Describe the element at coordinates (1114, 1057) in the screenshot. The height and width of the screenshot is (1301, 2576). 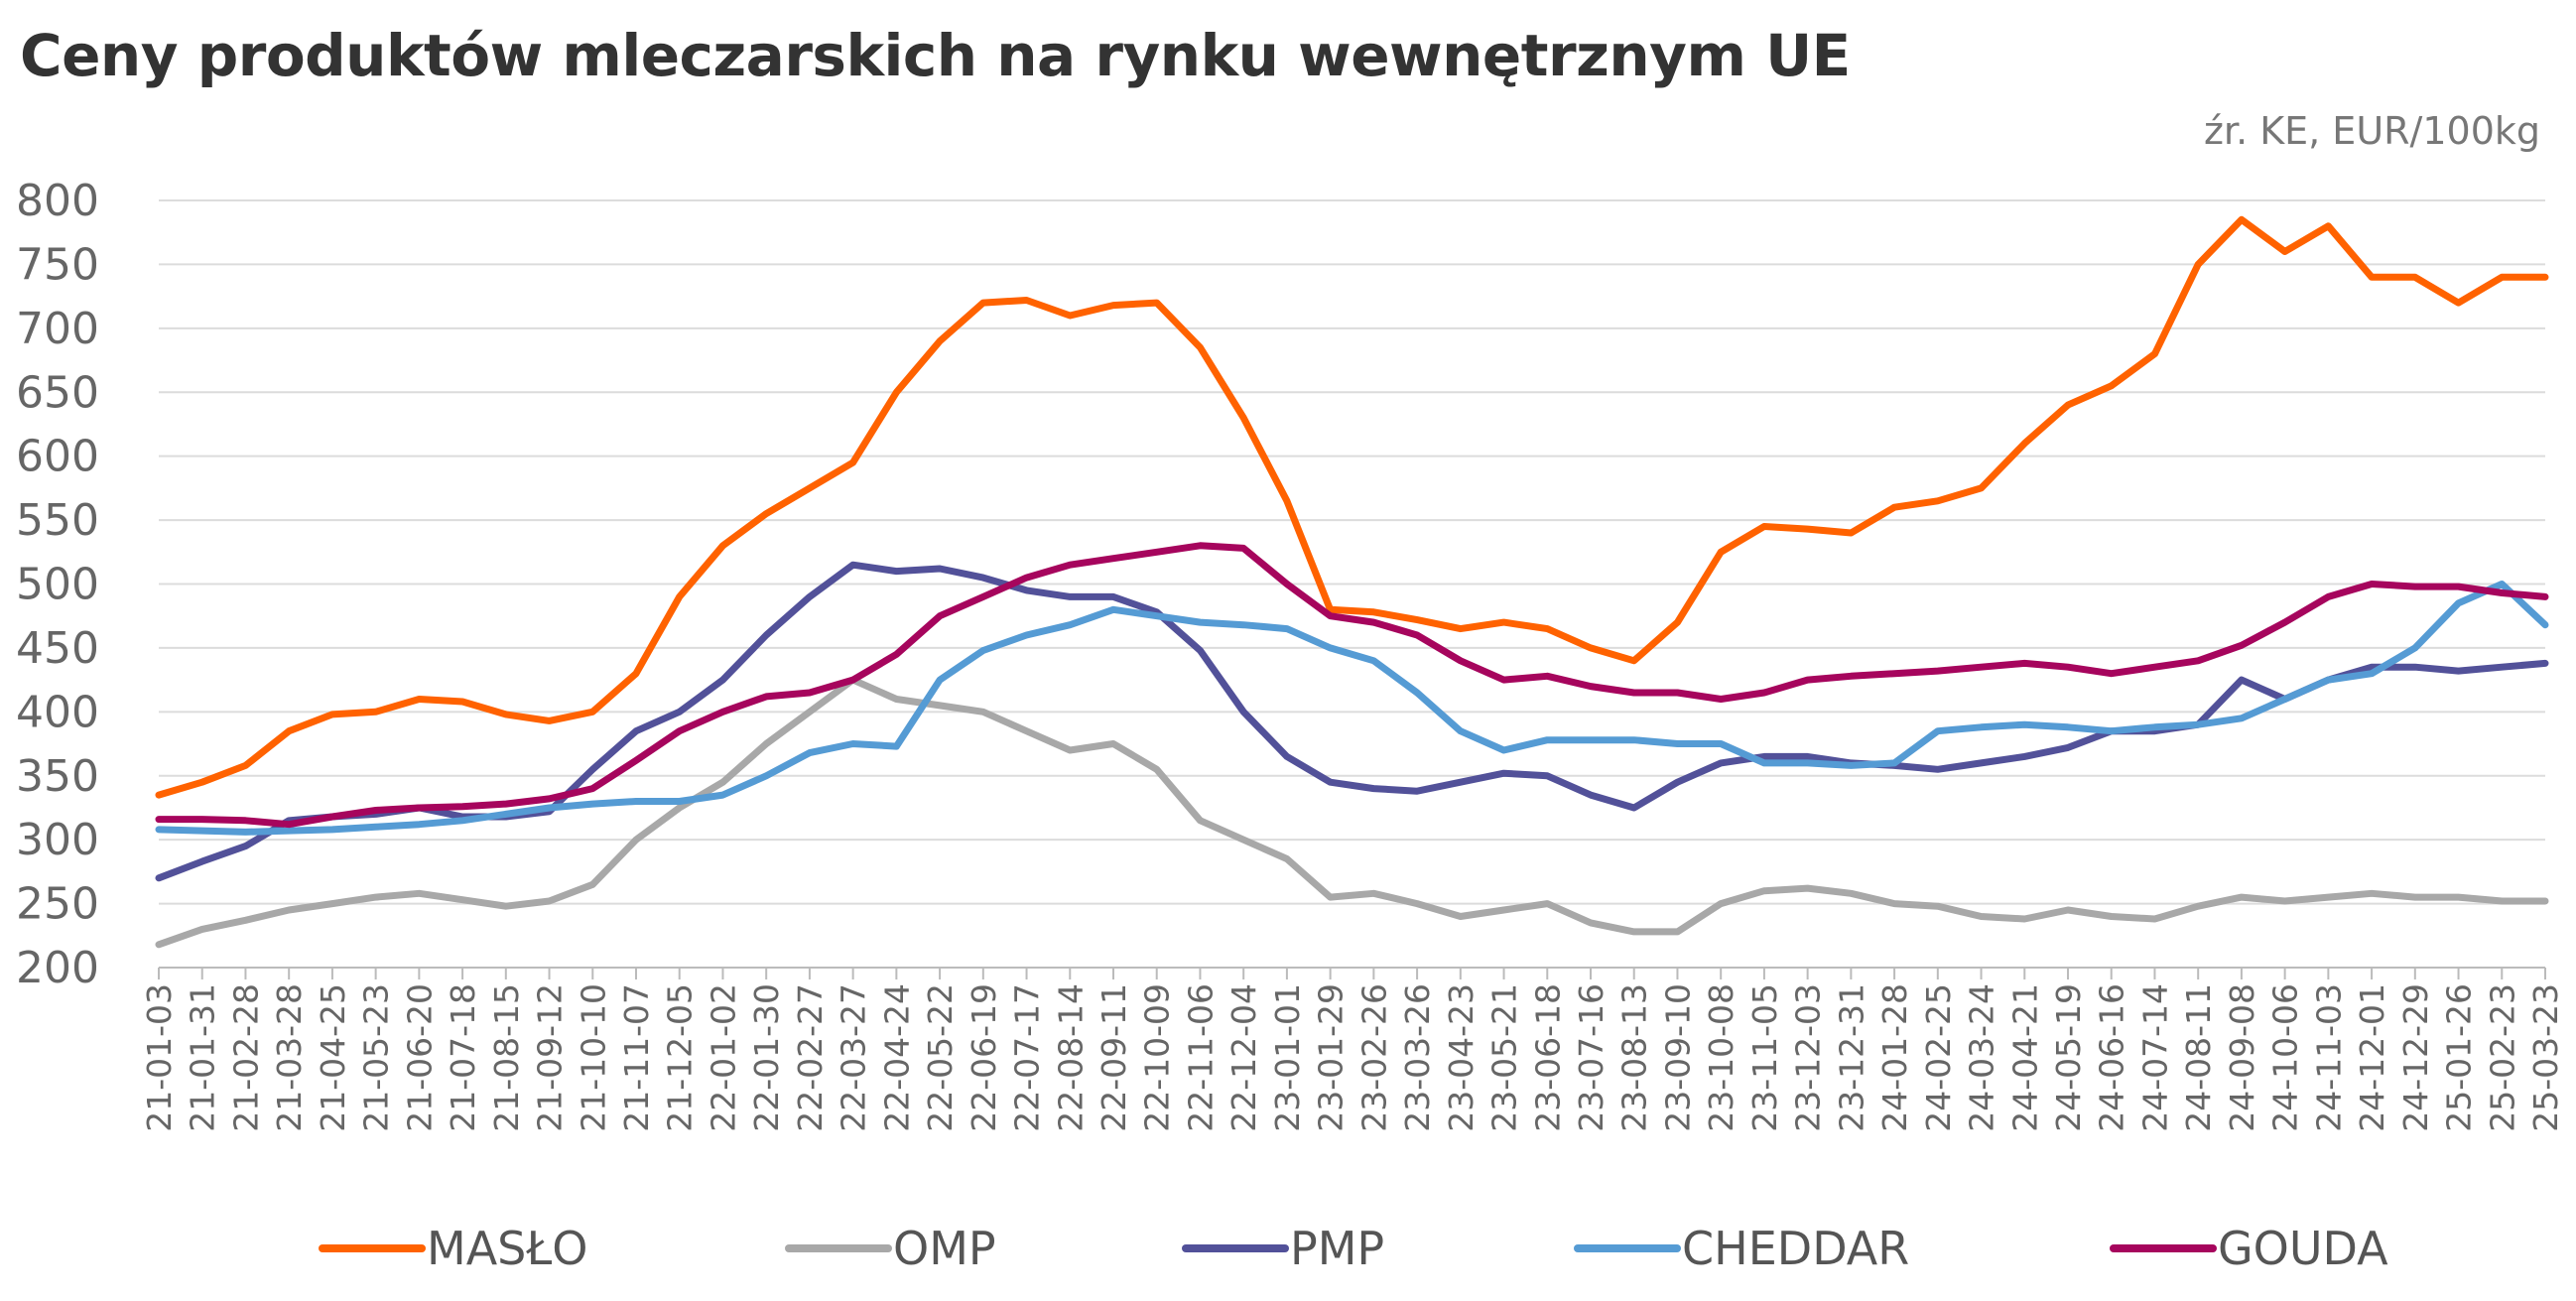
I see `x-tick-label: 22-09-11` at that location.